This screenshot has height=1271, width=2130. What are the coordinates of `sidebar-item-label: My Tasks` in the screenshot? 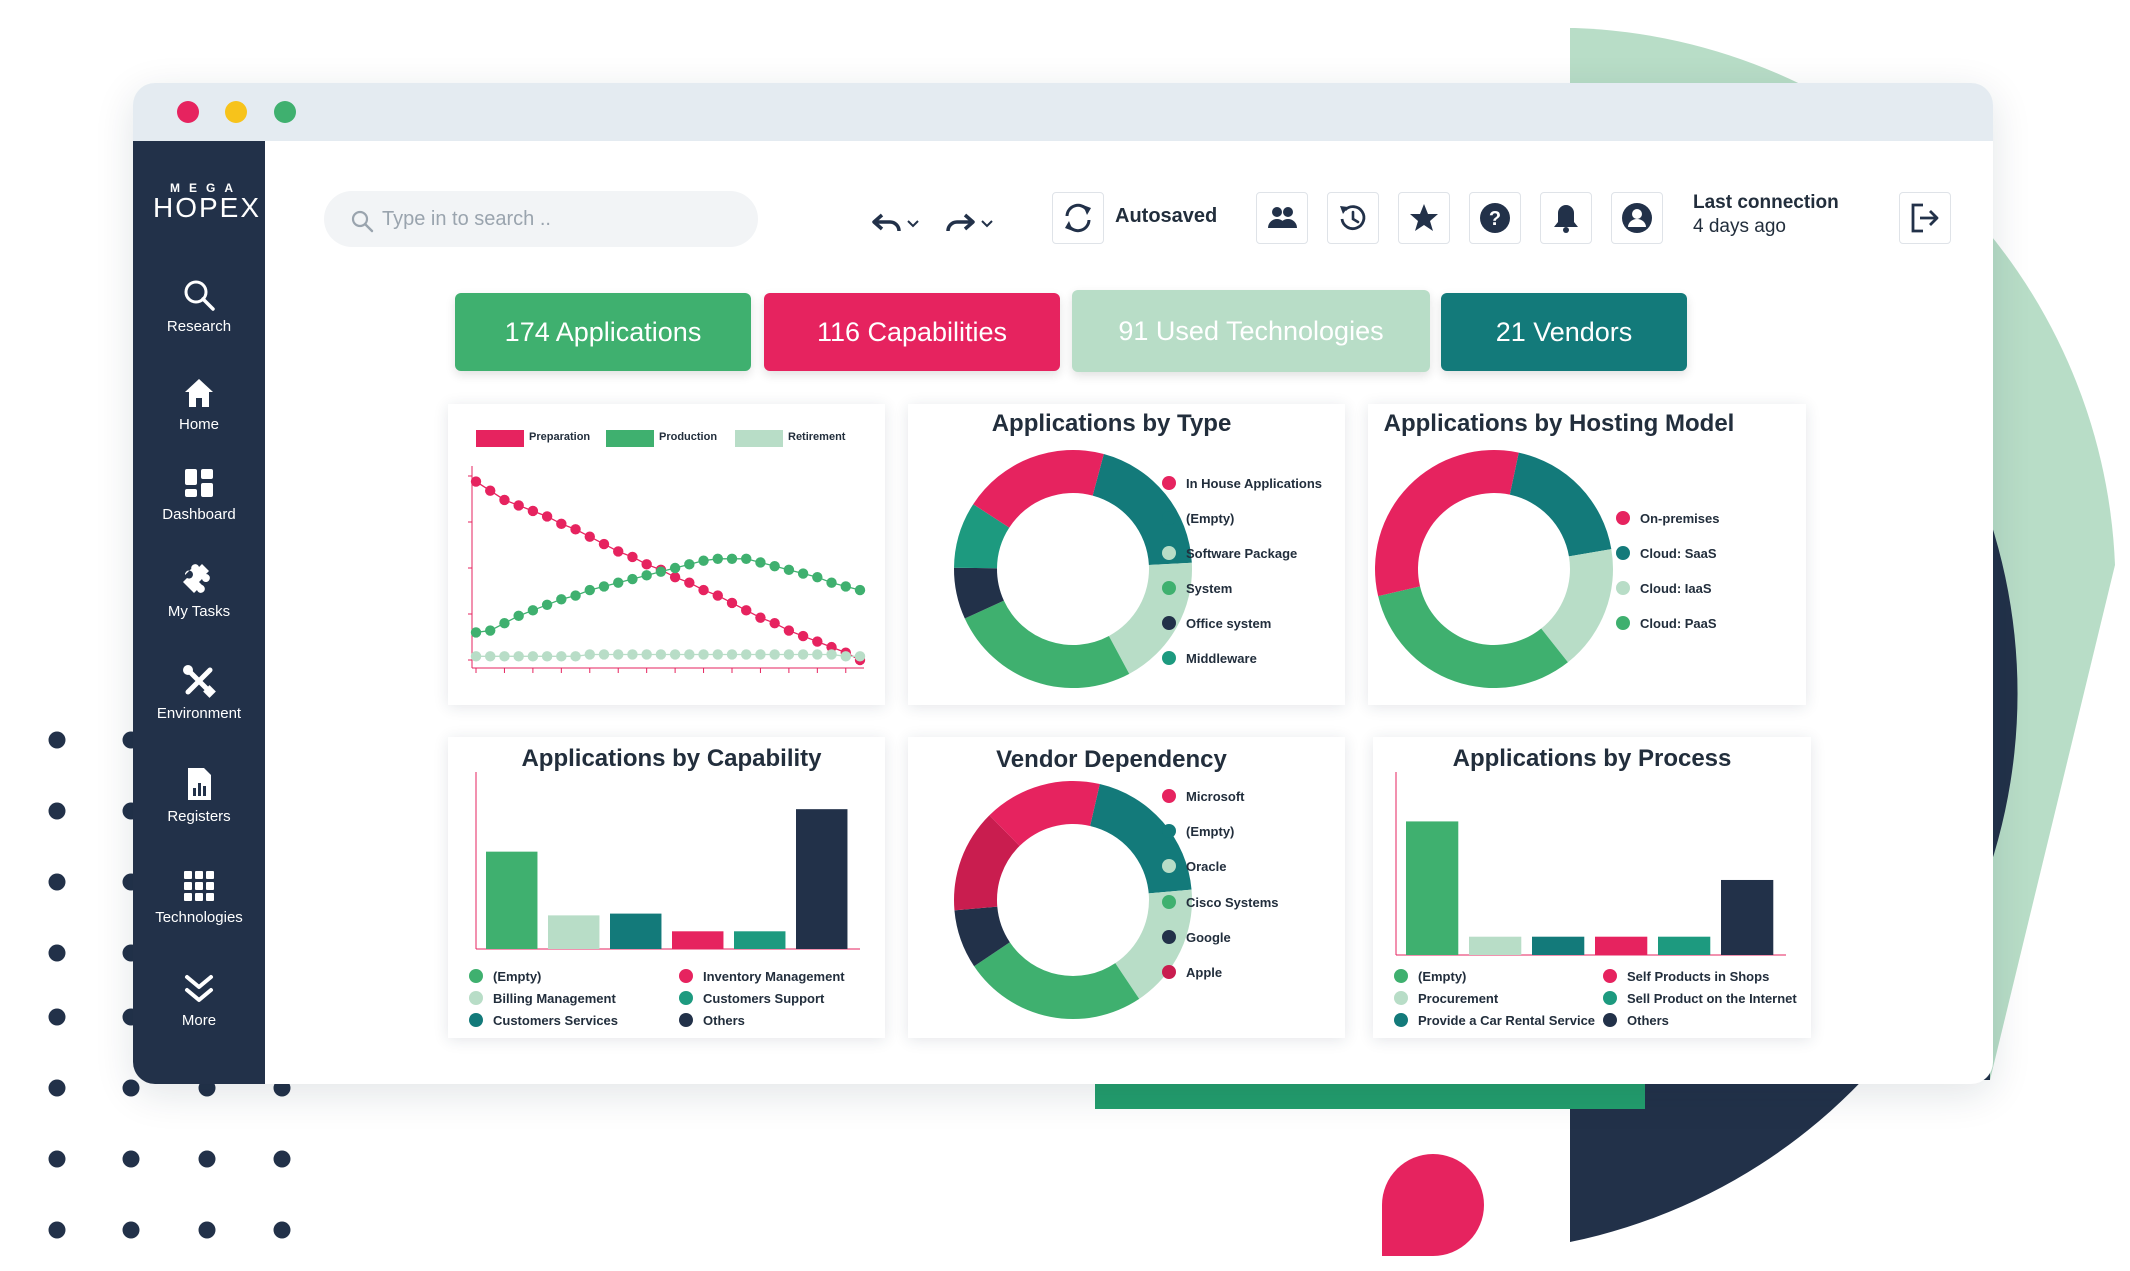 It's located at (199, 611).